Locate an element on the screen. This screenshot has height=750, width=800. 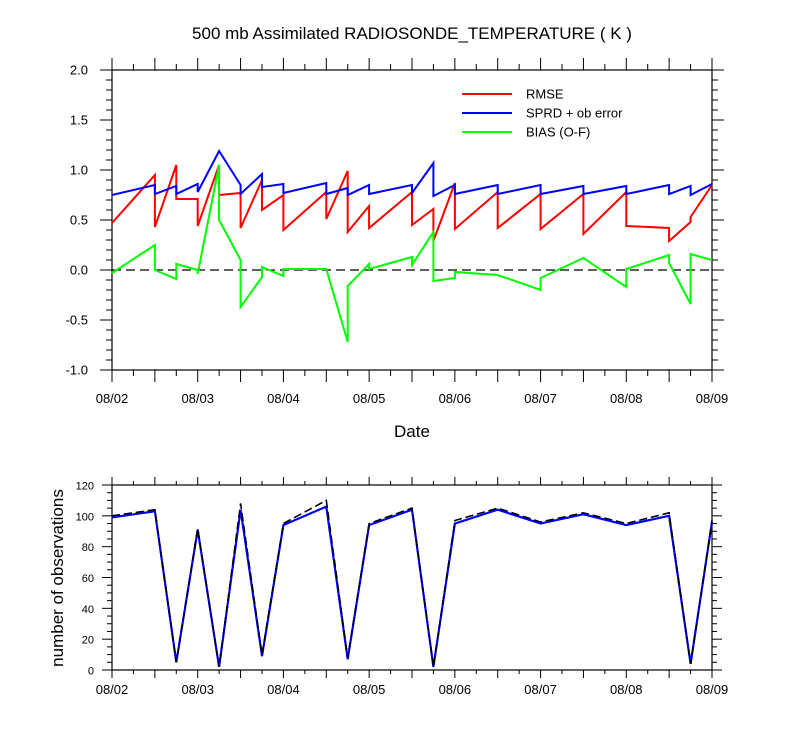
y-axis-label-observations: number of observations is located at coordinates (57, 578).